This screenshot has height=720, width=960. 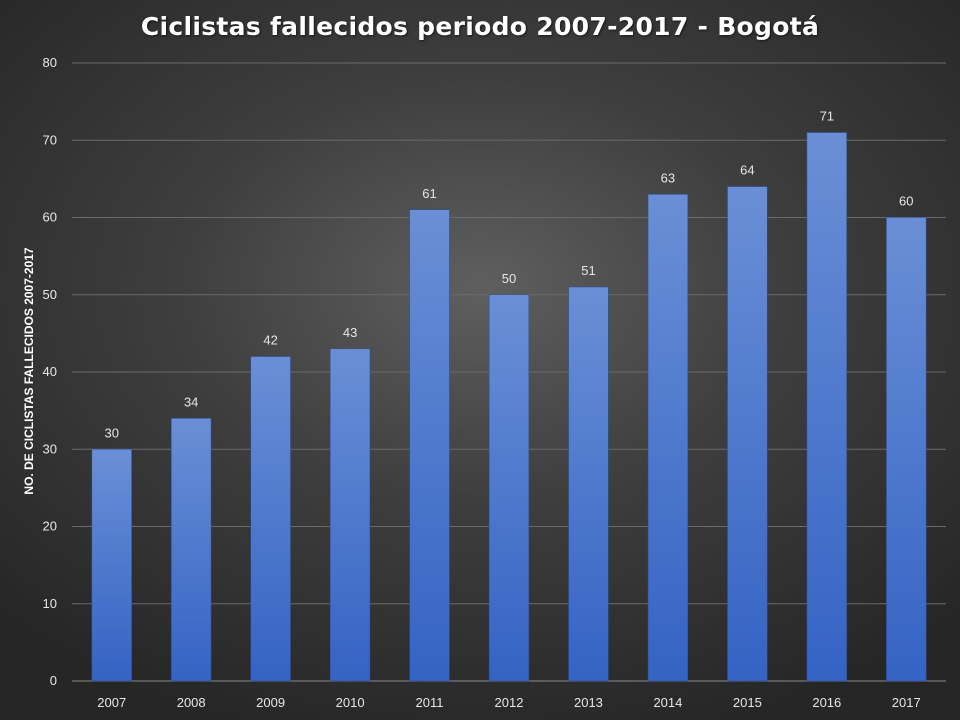 I want to click on y-tick-label: 60, so click(x=50, y=217).